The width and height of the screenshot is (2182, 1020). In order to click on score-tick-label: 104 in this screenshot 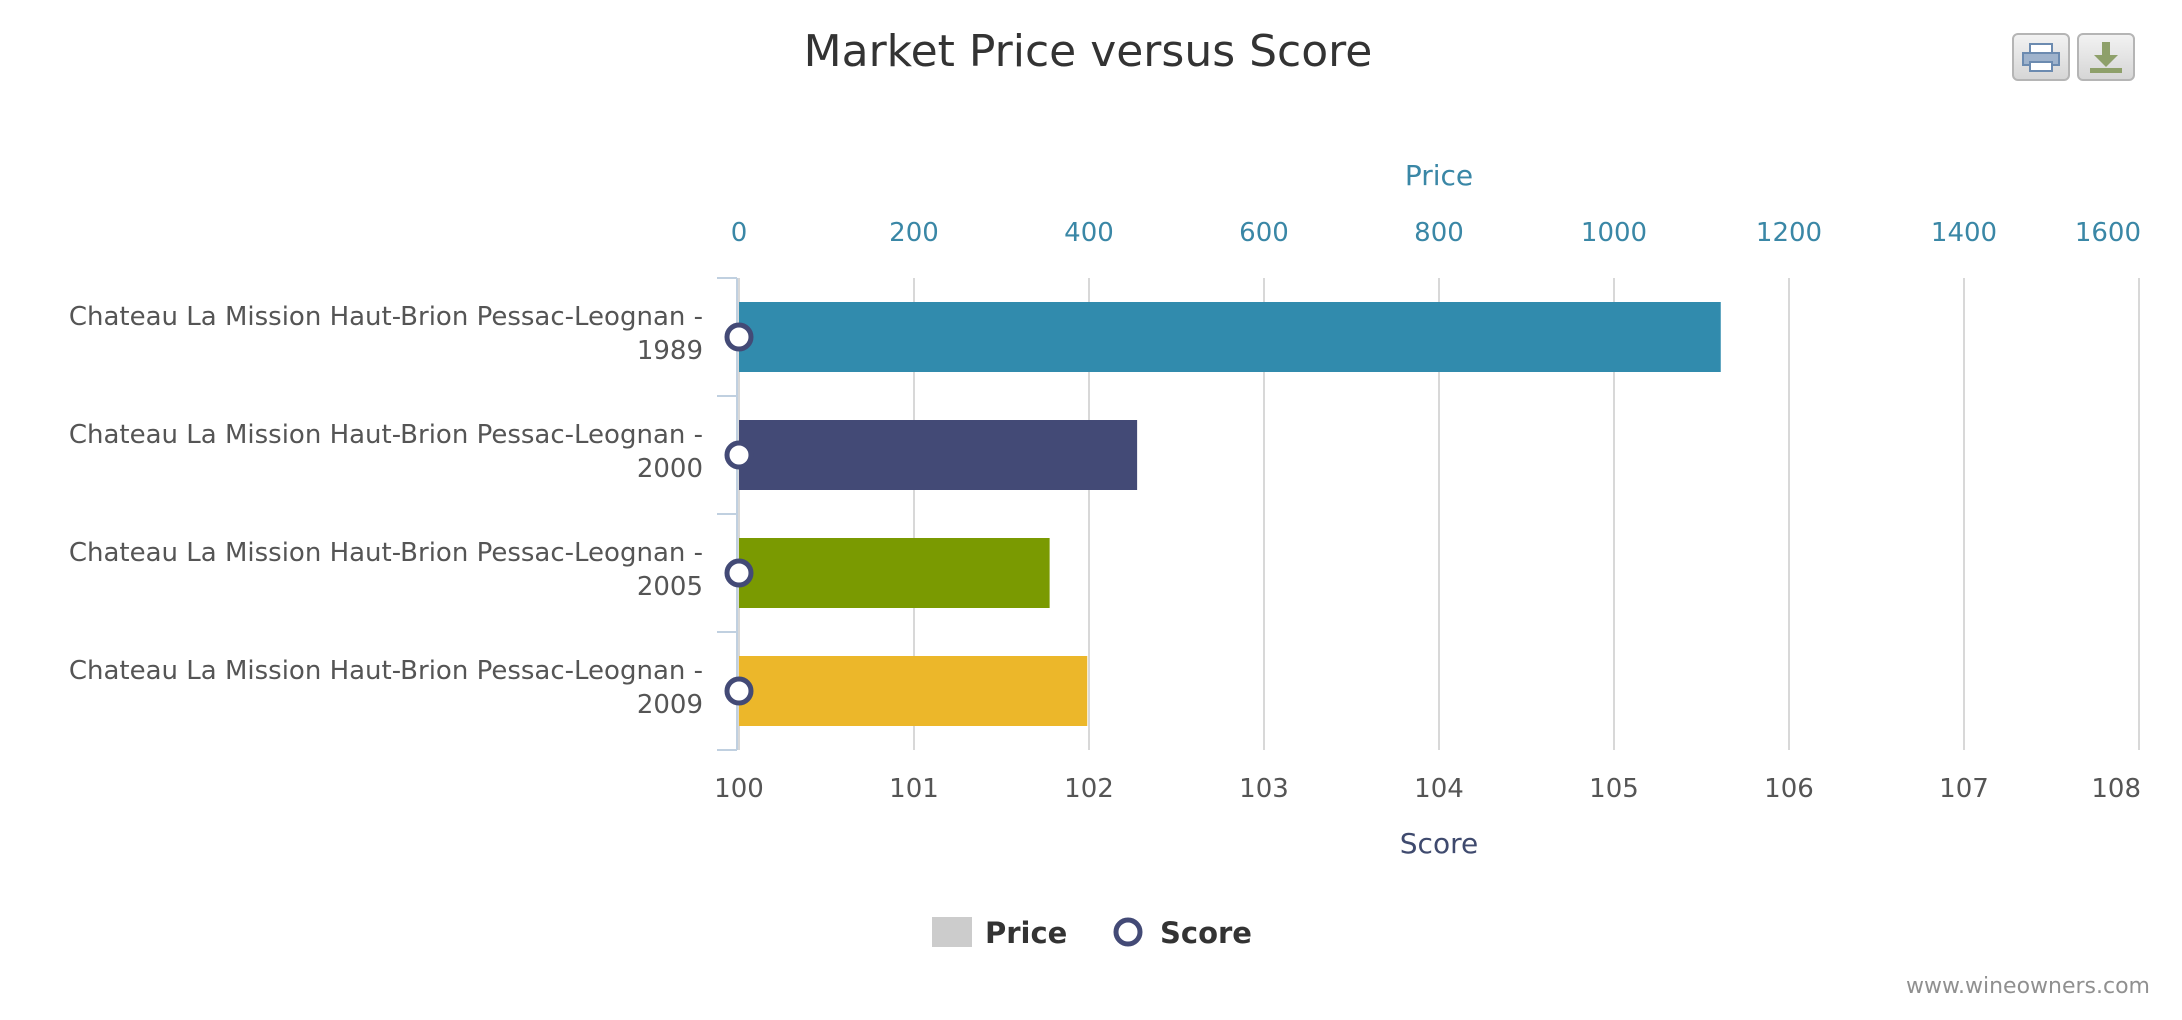, I will do `click(1439, 789)`.